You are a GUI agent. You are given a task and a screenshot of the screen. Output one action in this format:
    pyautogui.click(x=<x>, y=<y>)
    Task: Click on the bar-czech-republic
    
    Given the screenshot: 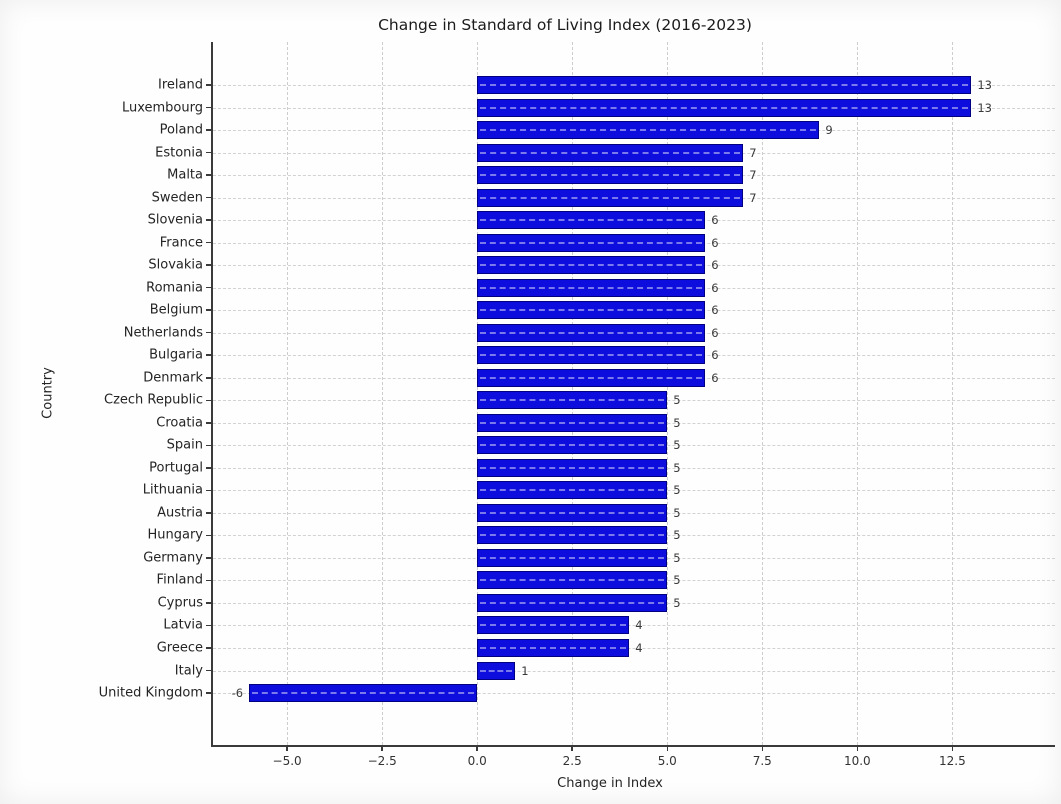 What is the action you would take?
    pyautogui.click(x=572, y=400)
    